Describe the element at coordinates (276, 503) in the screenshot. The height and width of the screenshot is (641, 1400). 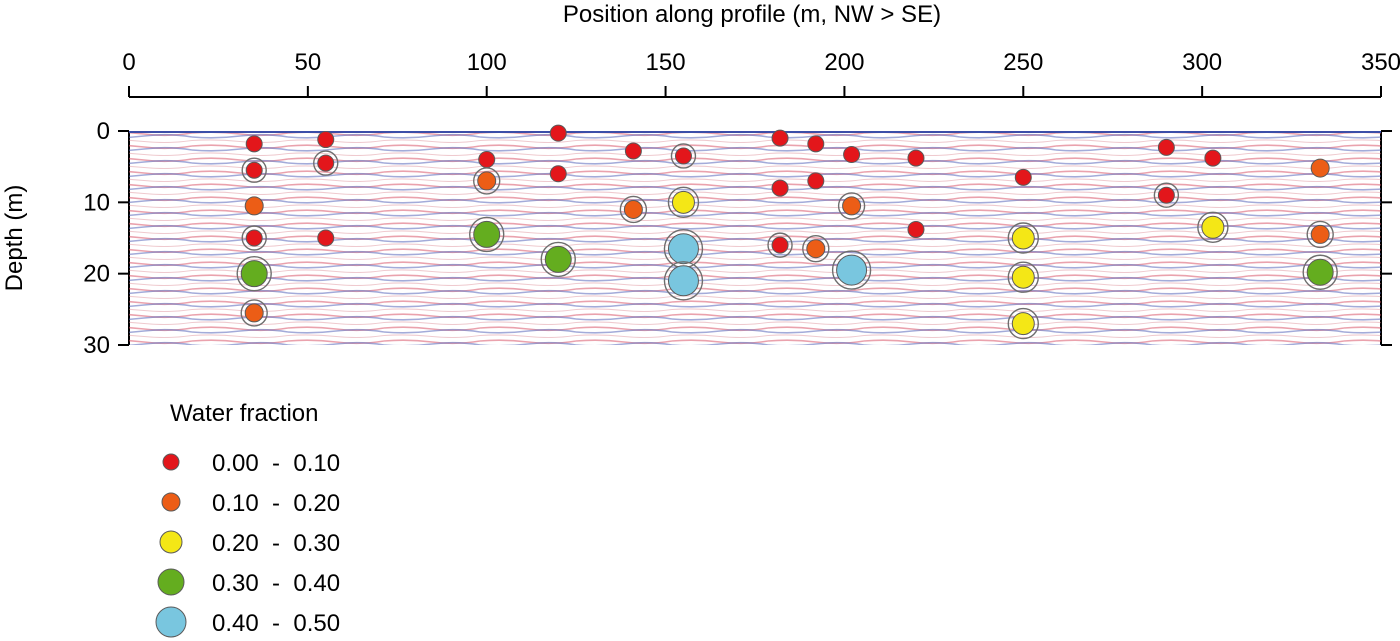
I see `legend-label: 0.10 - 0.20` at that location.